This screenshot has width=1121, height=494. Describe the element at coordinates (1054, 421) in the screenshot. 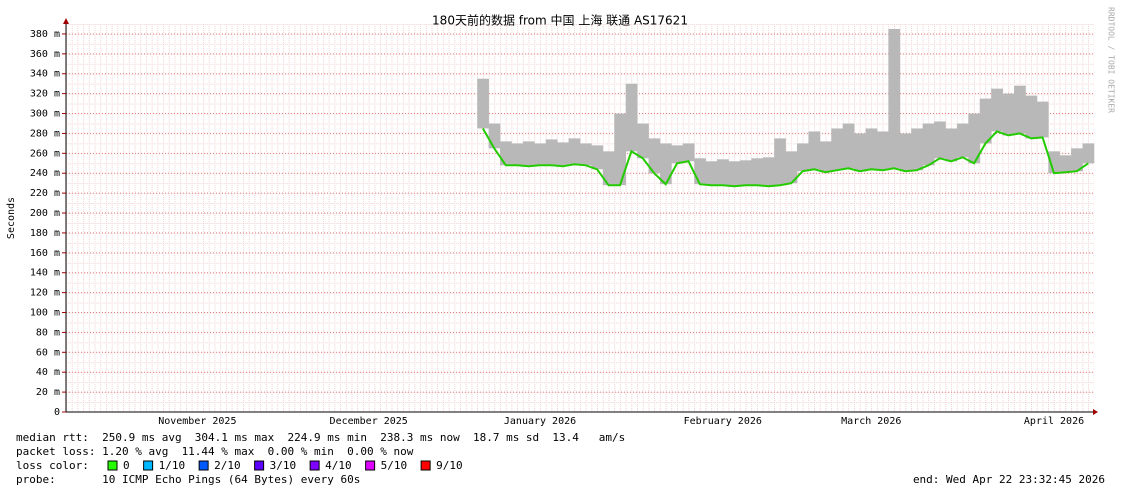

I see `x-tick-label: April 2026` at that location.